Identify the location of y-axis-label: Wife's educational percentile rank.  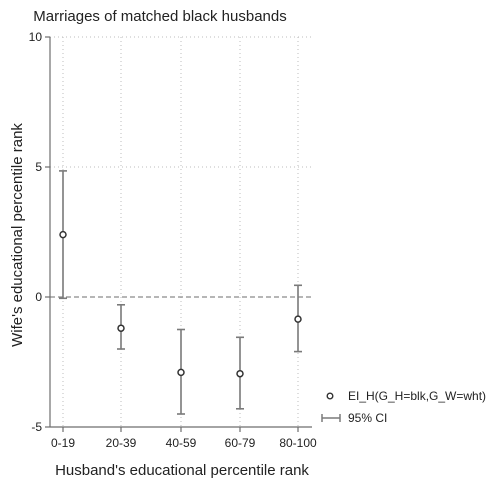
(17, 235).